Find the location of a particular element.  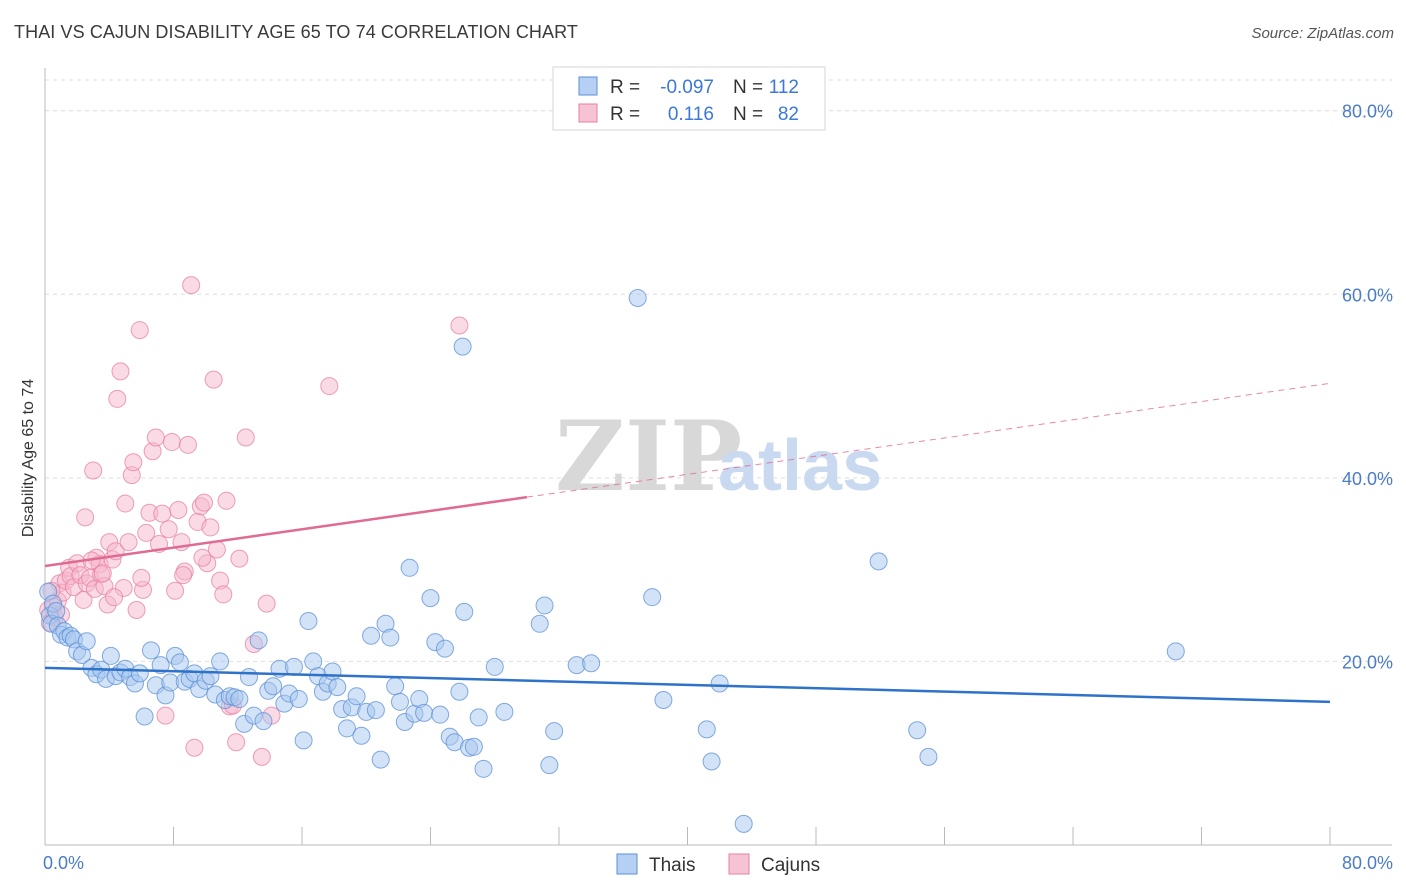

legend-swatch-thais is located at coordinates (627, 864).